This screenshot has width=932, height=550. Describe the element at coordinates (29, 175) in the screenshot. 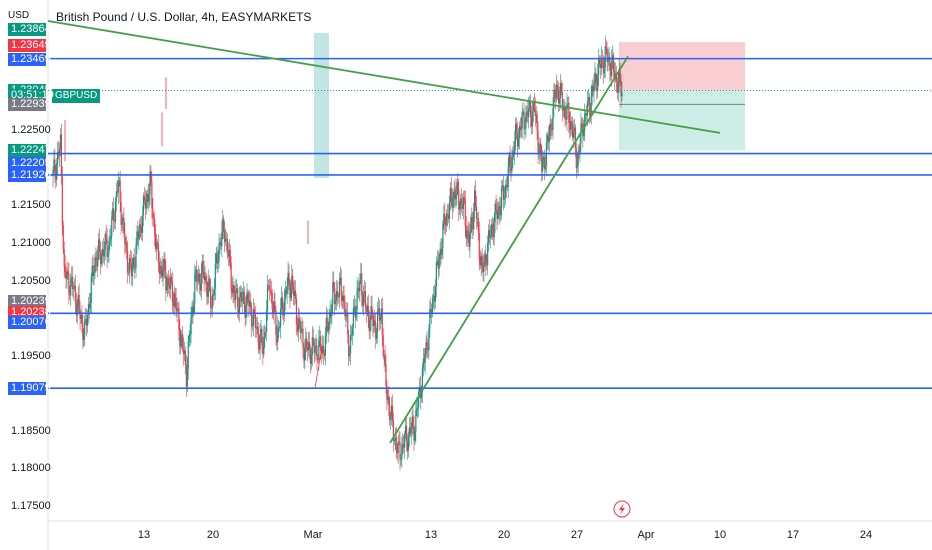

I see `price-label: 1.21920` at that location.